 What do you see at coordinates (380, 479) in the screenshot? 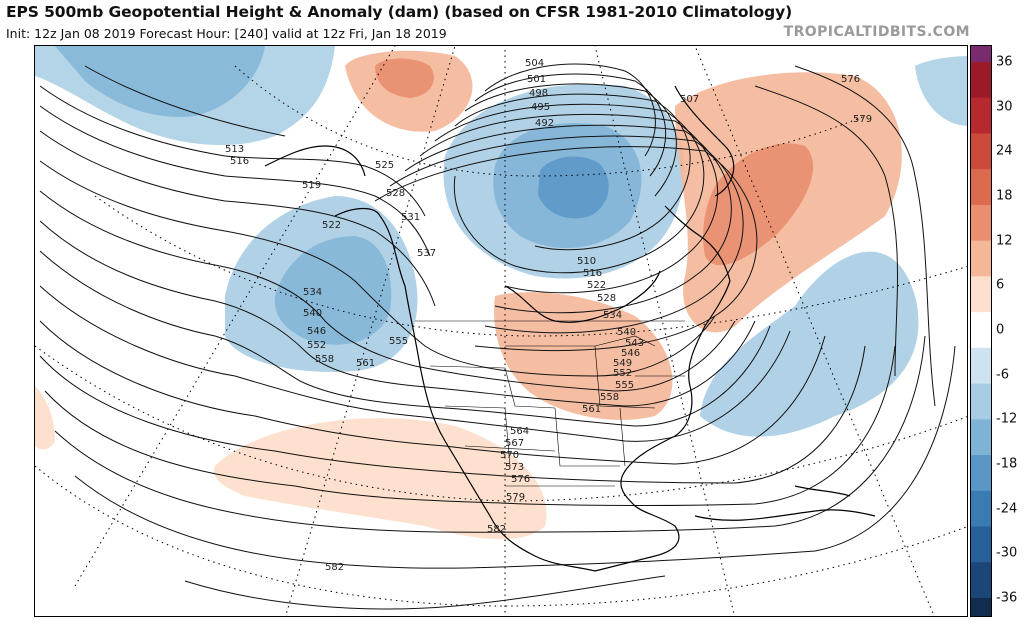
I see `anomaly-positive-subtropical` at bounding box center [380, 479].